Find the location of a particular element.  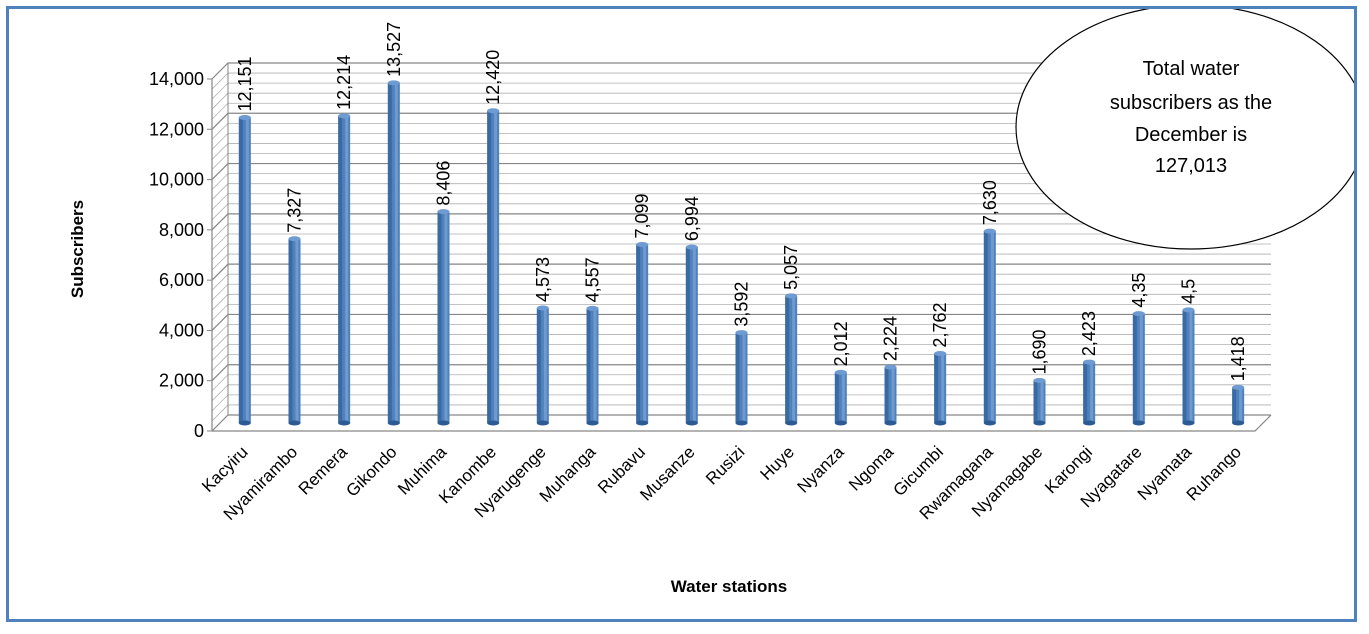

x-axis-line is located at coordinates (742, 423).